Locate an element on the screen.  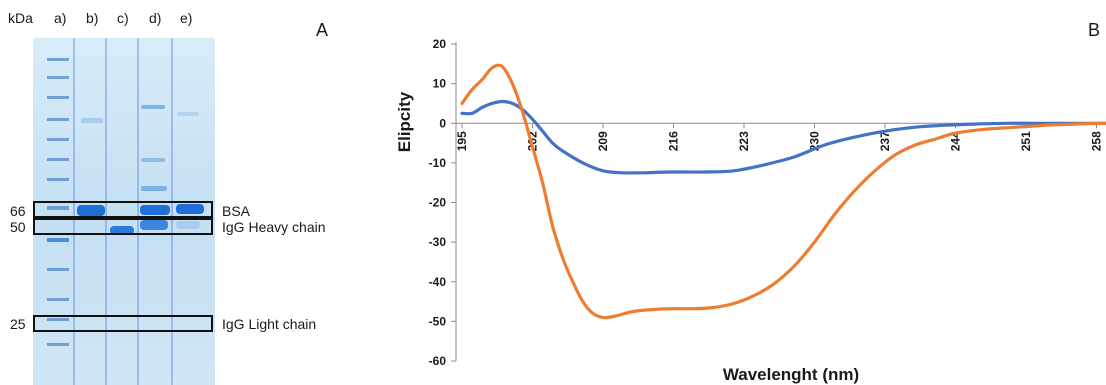
marker-25: 25 is located at coordinates (18, 324).